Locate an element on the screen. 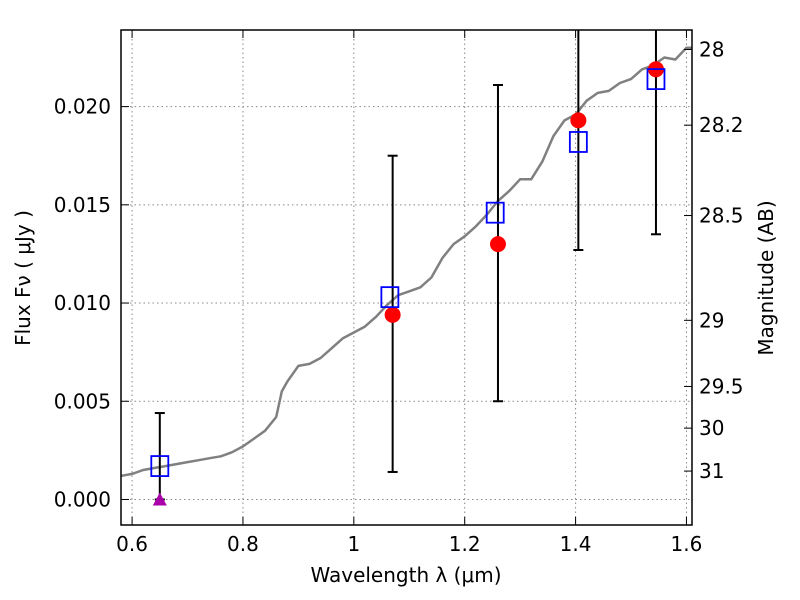  mag-tick-label: 31 is located at coordinates (711, 471).